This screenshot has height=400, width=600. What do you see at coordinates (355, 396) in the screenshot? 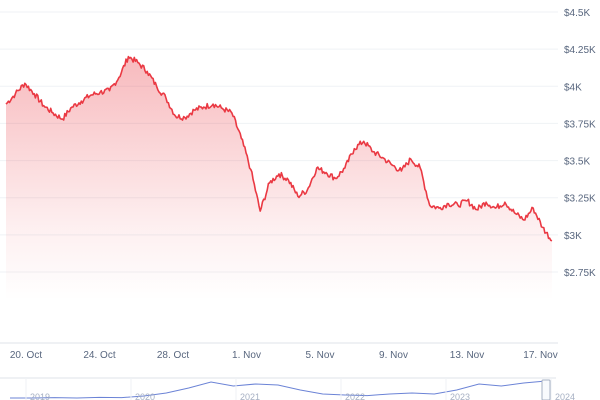
I see `navigator-year-label: 2022` at bounding box center [355, 396].